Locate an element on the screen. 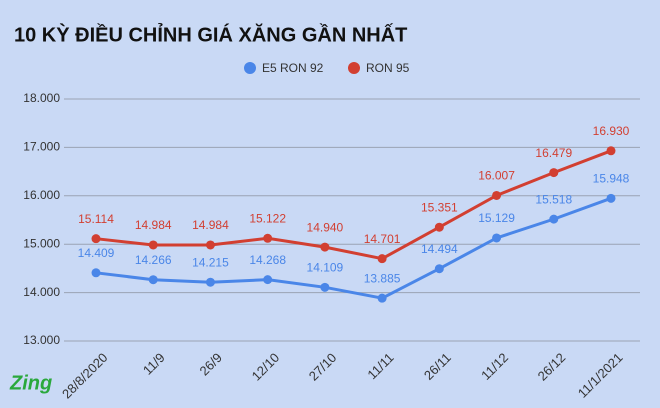 This screenshot has width=660, height=408. y-tick-label: 17.000 is located at coordinates (41, 147).